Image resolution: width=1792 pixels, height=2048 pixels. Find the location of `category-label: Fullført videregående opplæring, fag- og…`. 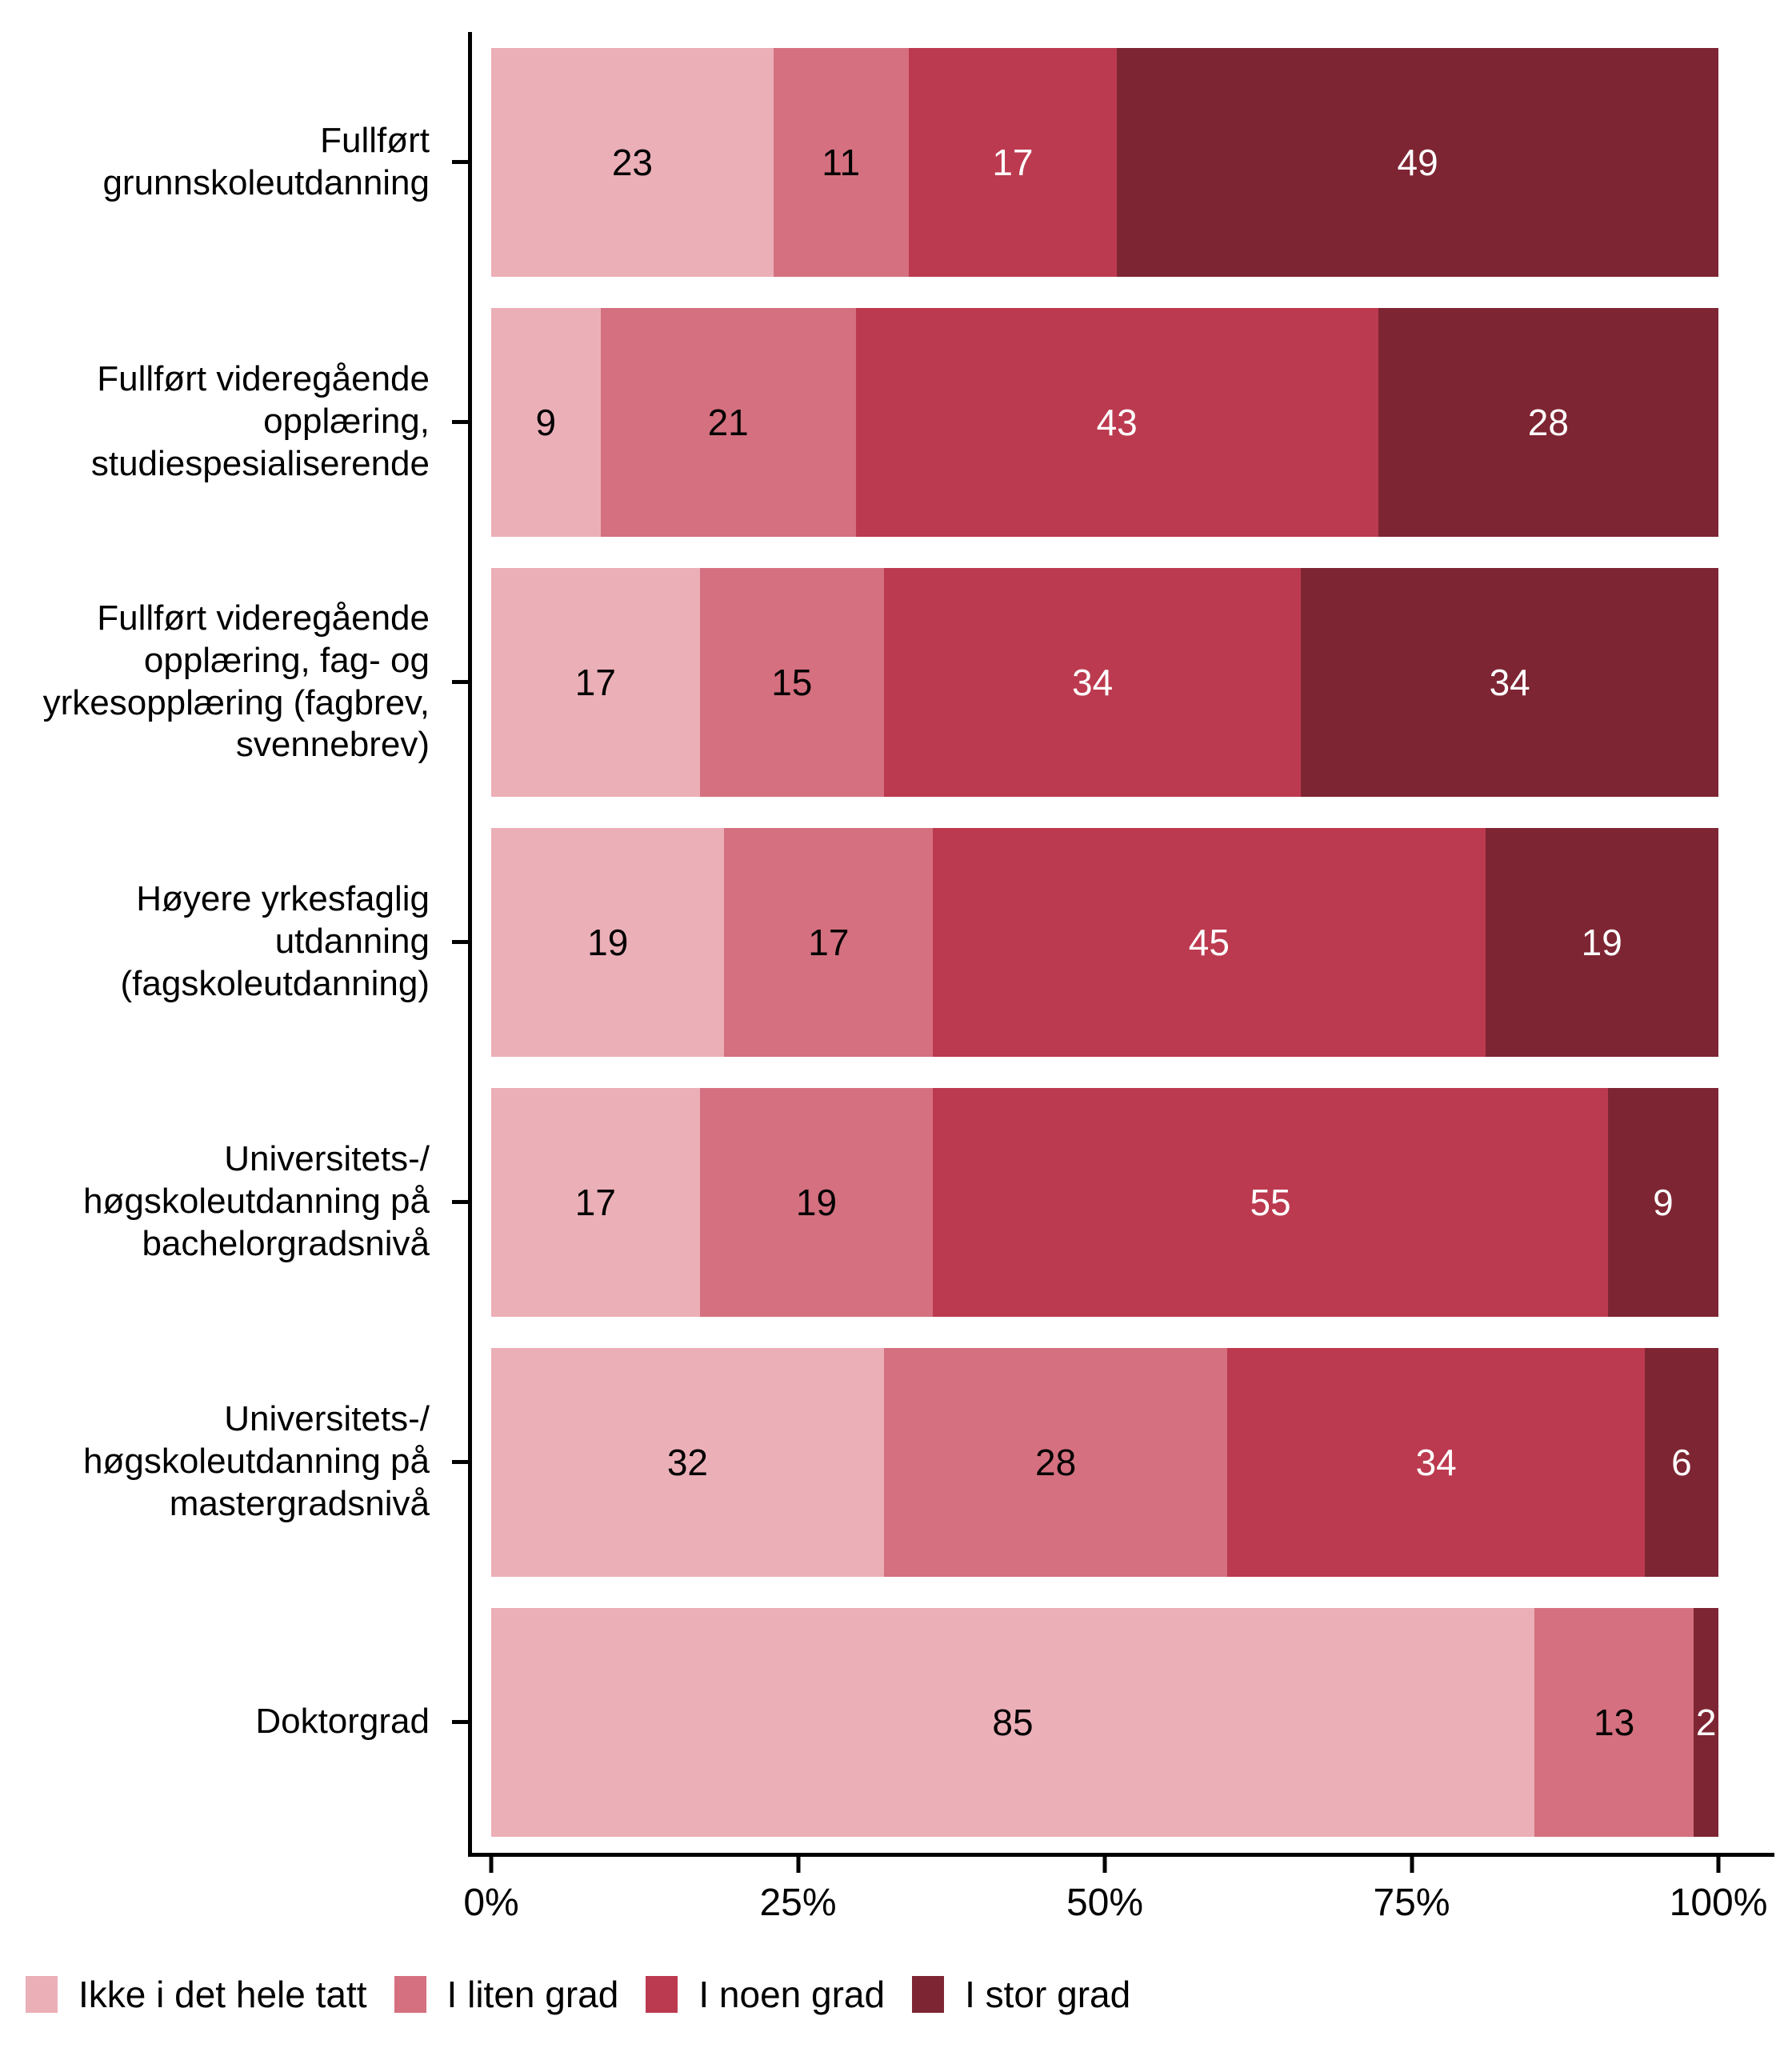

category-label: Fullført videregående opplæring, fag- og… is located at coordinates (236, 681).